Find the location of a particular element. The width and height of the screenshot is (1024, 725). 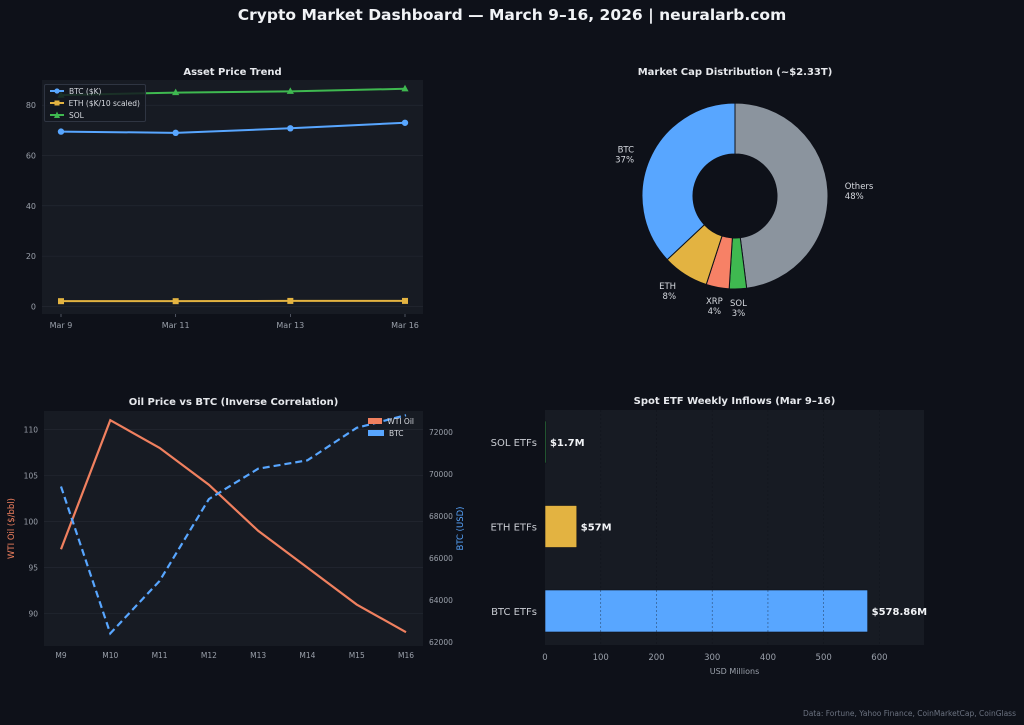

slice-pct-label: 48% is located at coordinates (854, 197).